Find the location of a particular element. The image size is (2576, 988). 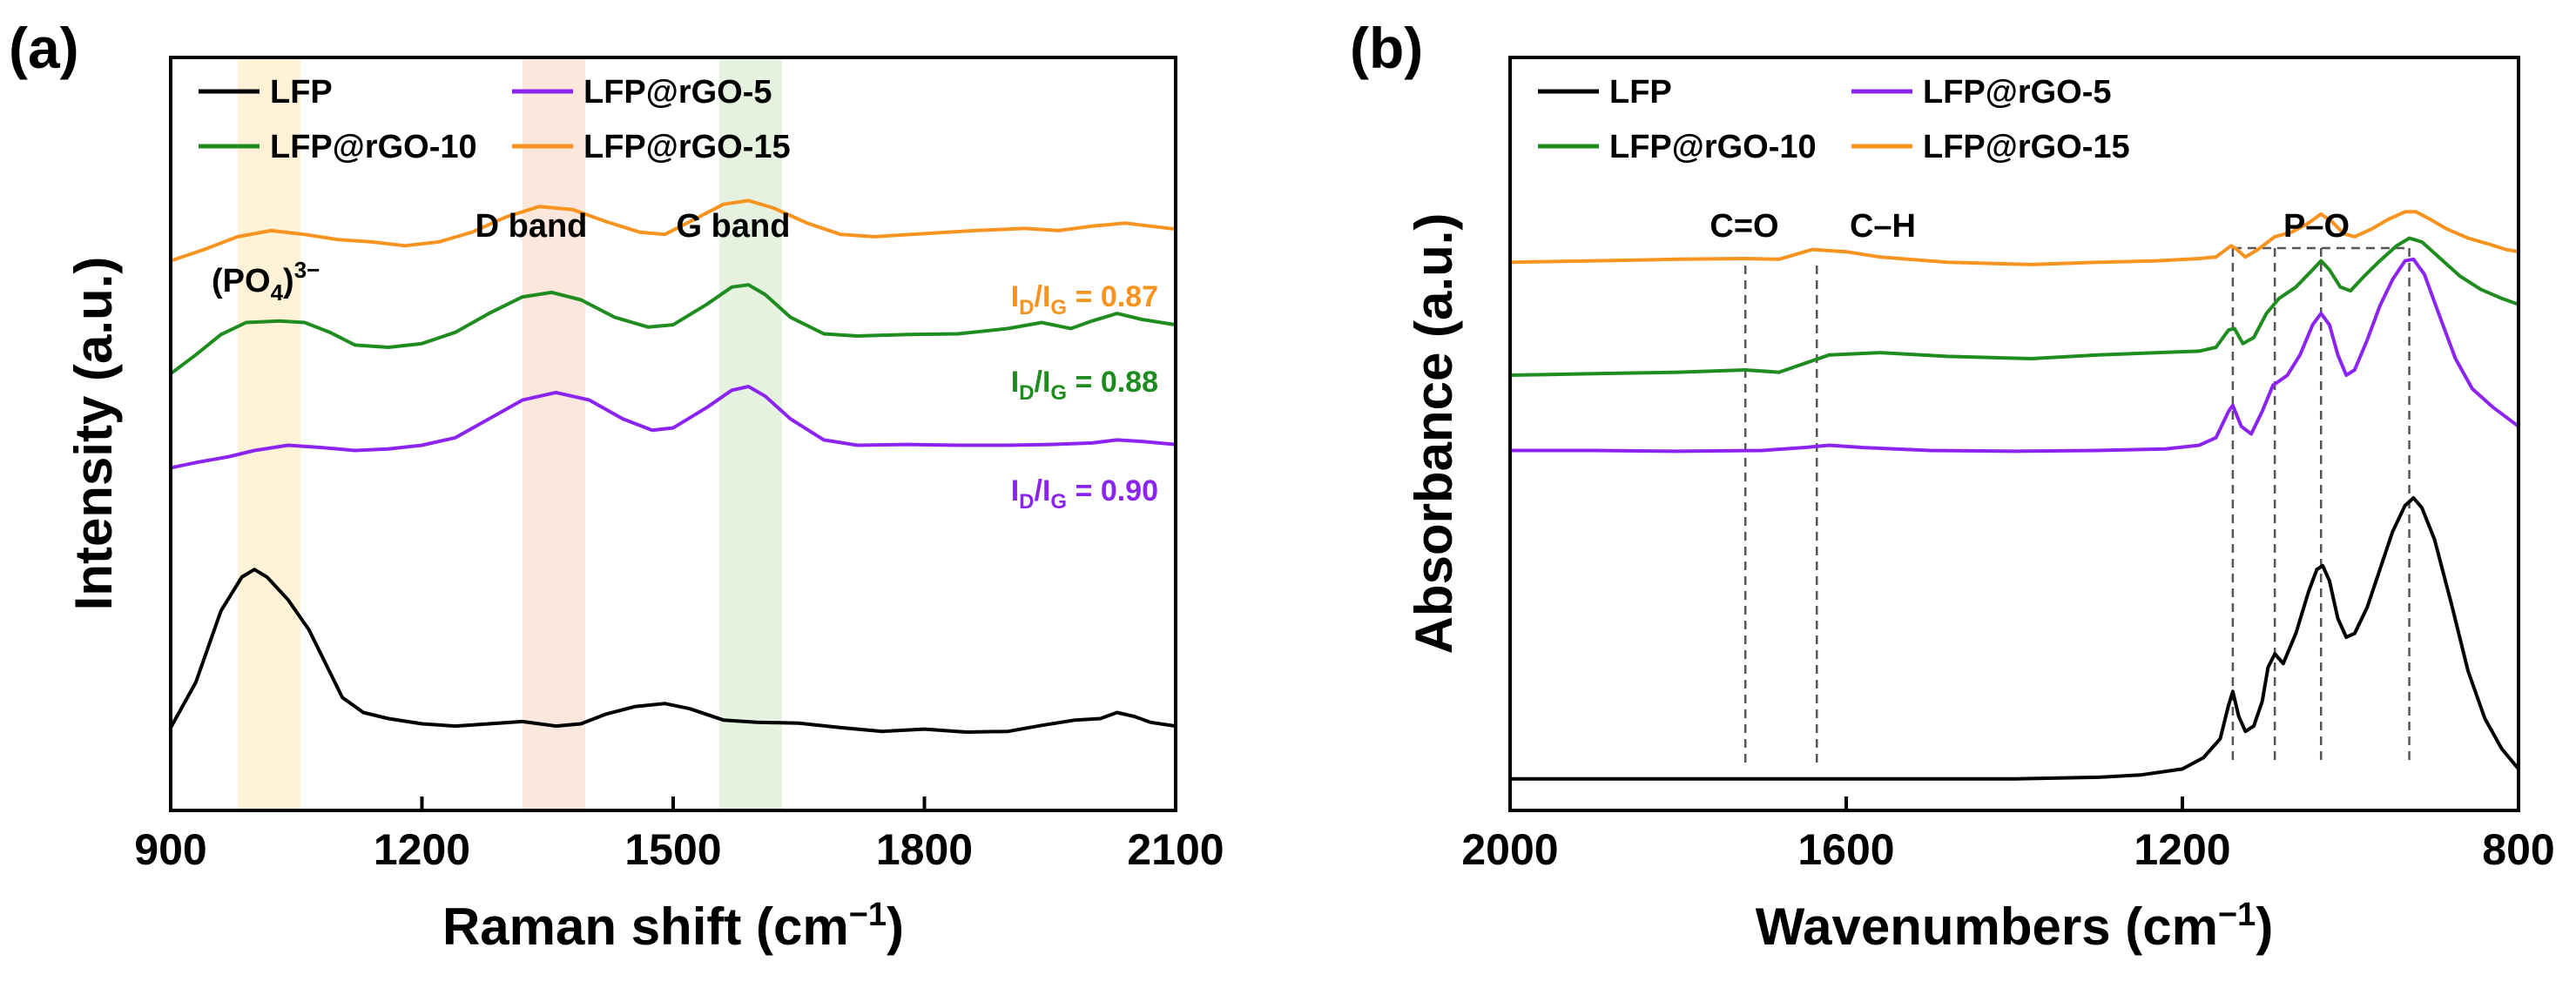

a-legend-label-lfp-rgo-5: LFP@rGO-5 is located at coordinates (677, 92).